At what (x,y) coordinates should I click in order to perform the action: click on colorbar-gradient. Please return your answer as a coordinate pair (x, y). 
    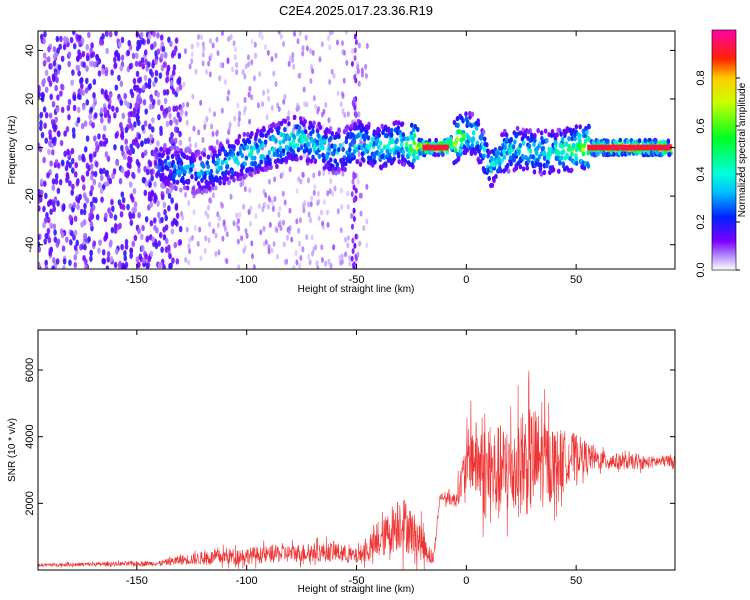
    Looking at the image, I should click on (724, 150).